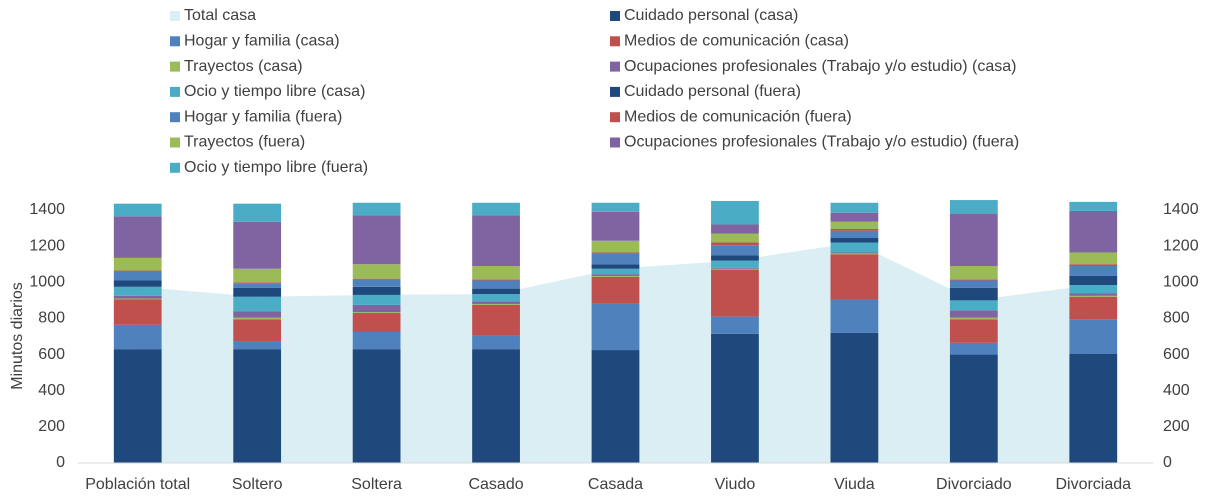 This screenshot has height=503, width=1212. Describe the element at coordinates (1181, 245) in the screenshot. I see `y2-tick-label: 1200` at that location.